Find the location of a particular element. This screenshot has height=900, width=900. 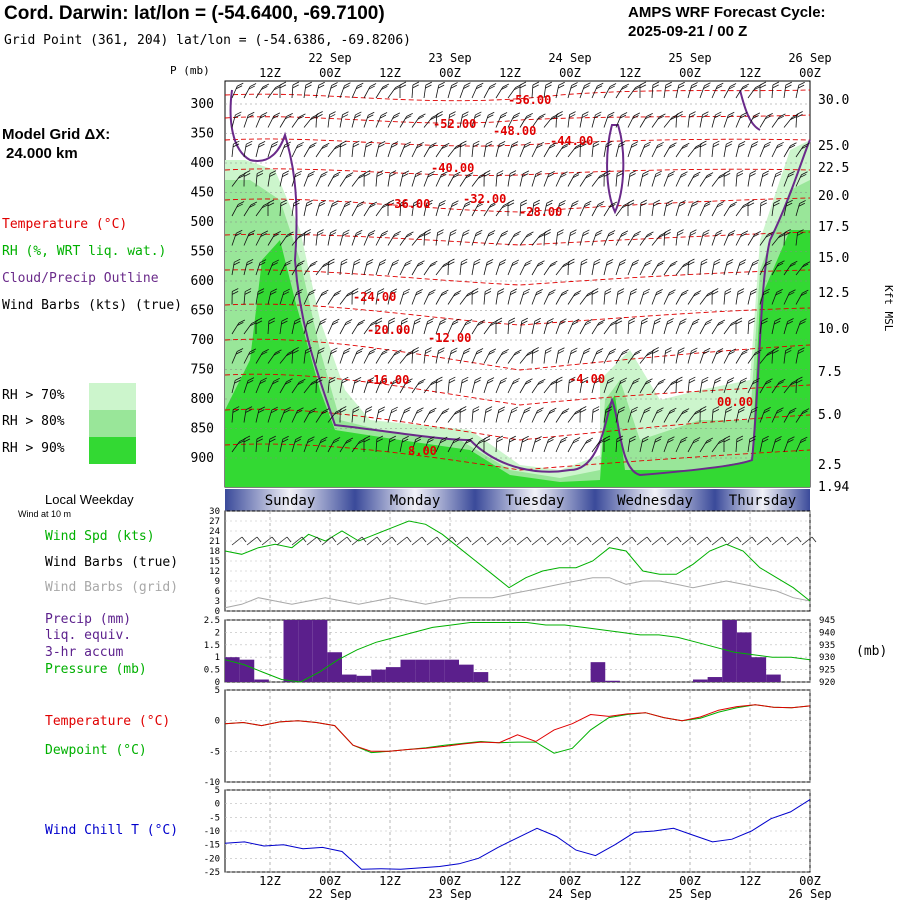

bottom-hour-label: 00Z is located at coordinates (570, 881).